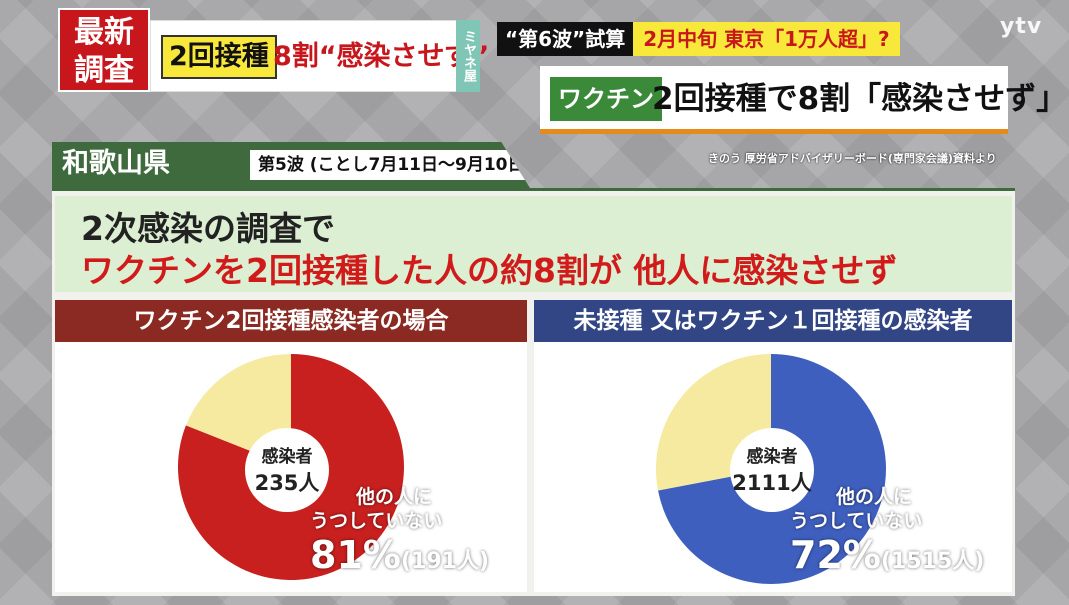 The width and height of the screenshot is (1069, 605). What do you see at coordinates (835, 555) in the screenshot?
I see `right-callout-percent: 72%` at bounding box center [835, 555].